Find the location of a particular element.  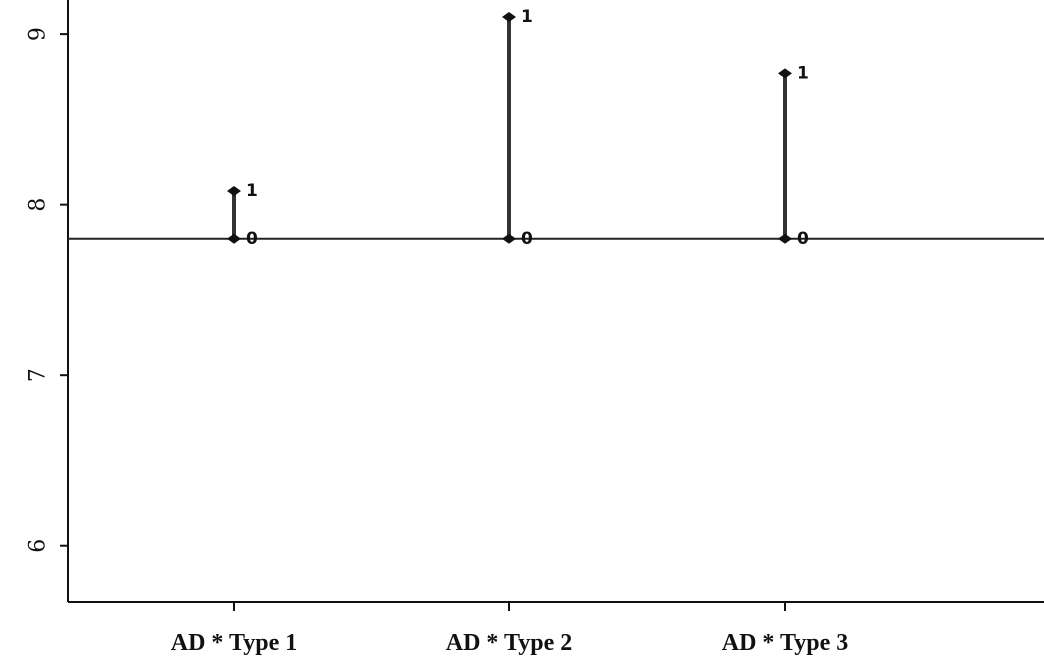

point-label-0-1: 0 is located at coordinates (252, 239).